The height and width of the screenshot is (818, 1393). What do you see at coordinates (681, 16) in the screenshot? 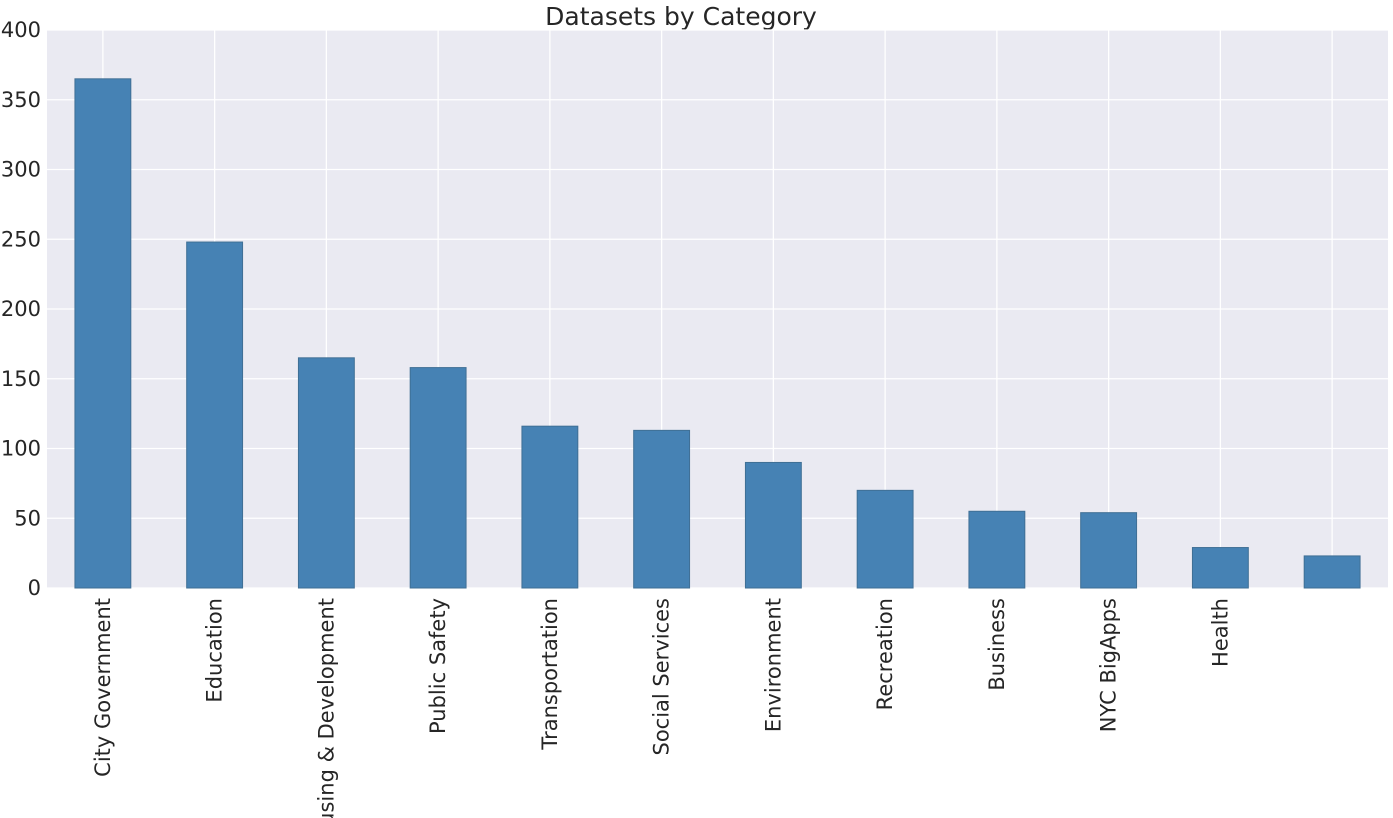
I see `chart-title: Datasets by Category` at bounding box center [681, 16].